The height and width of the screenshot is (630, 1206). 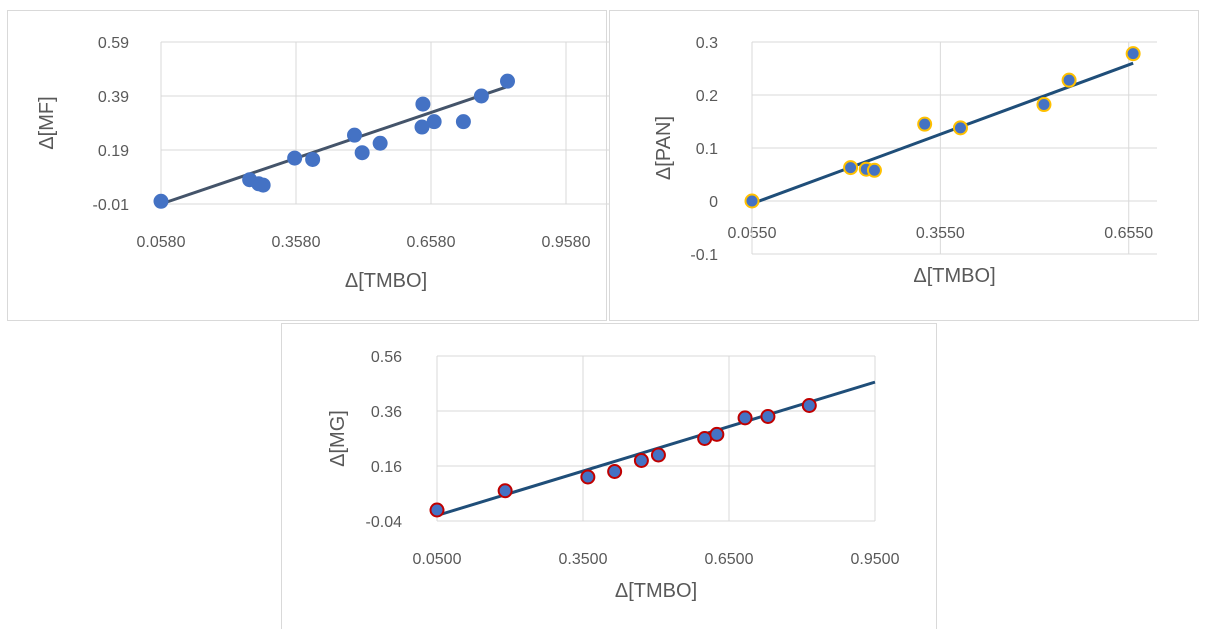 What do you see at coordinates (431, 242) in the screenshot?
I see `x-tick-label: 0.6580` at bounding box center [431, 242].